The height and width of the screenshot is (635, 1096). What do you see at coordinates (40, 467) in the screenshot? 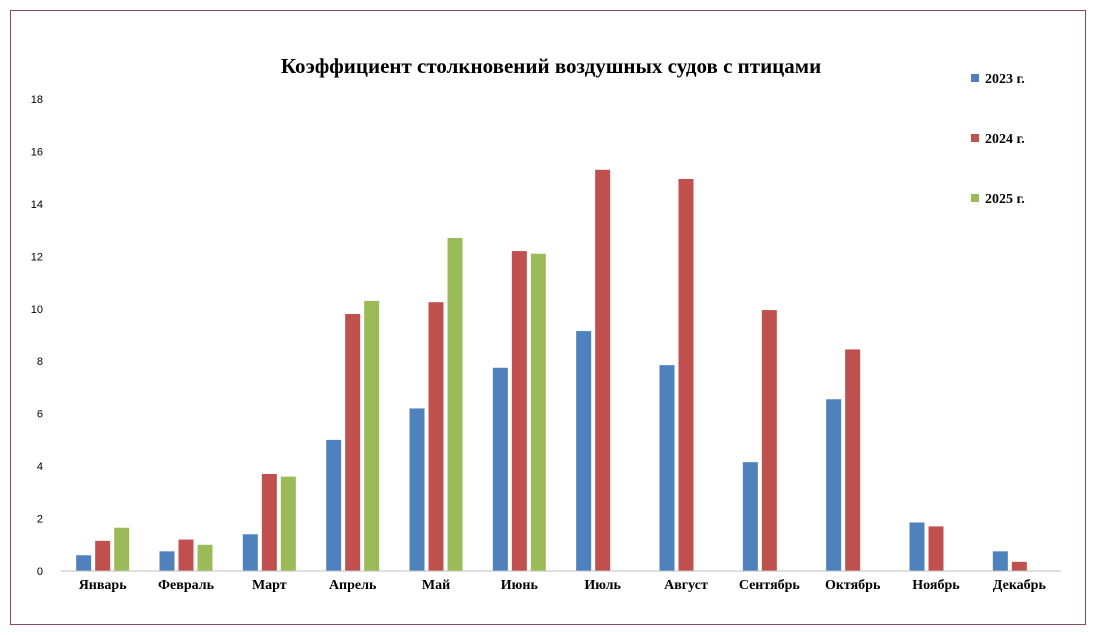
I see `y-tick-label: 4` at bounding box center [40, 467].